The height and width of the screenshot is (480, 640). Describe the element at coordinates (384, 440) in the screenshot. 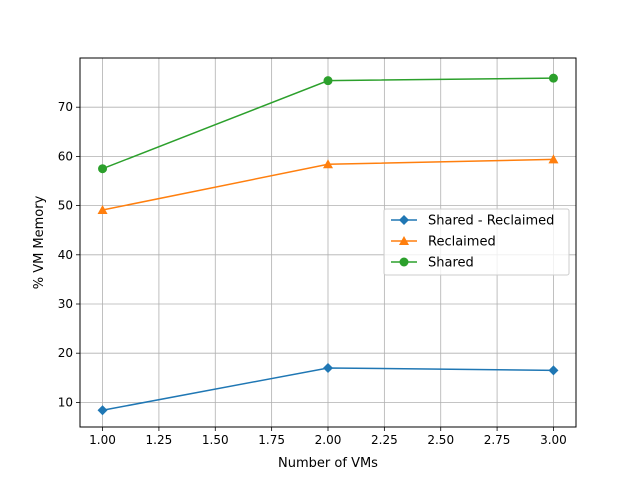

I see `x-tick-label: 2.25` at that location.